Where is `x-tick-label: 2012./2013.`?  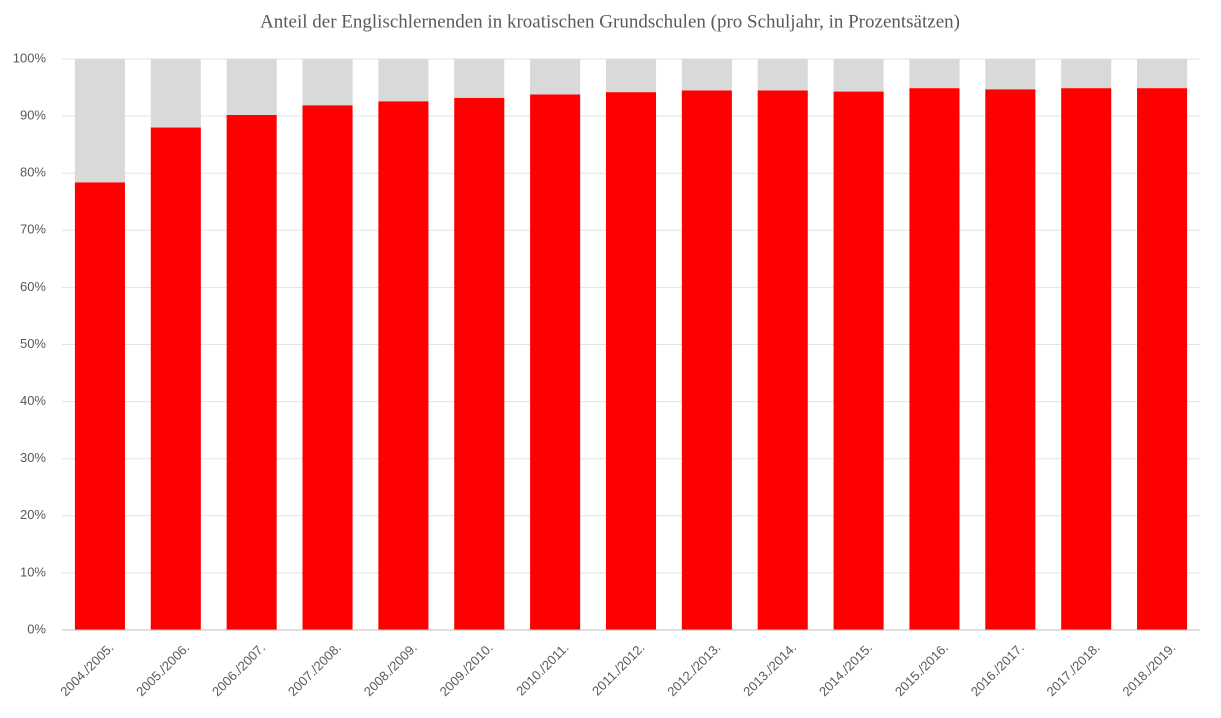 x-tick-label: 2012./2013. is located at coordinates (693, 669).